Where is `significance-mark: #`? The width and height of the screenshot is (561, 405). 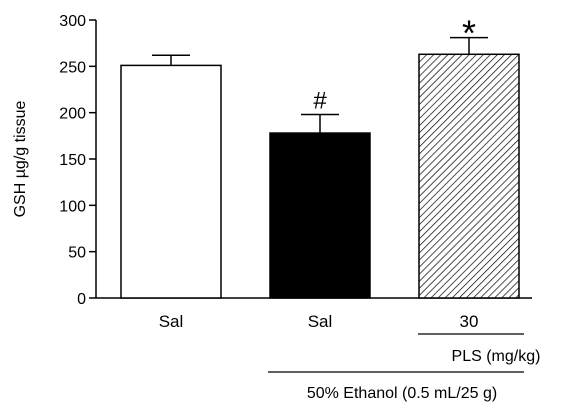
significance-mark: # is located at coordinates (320, 101).